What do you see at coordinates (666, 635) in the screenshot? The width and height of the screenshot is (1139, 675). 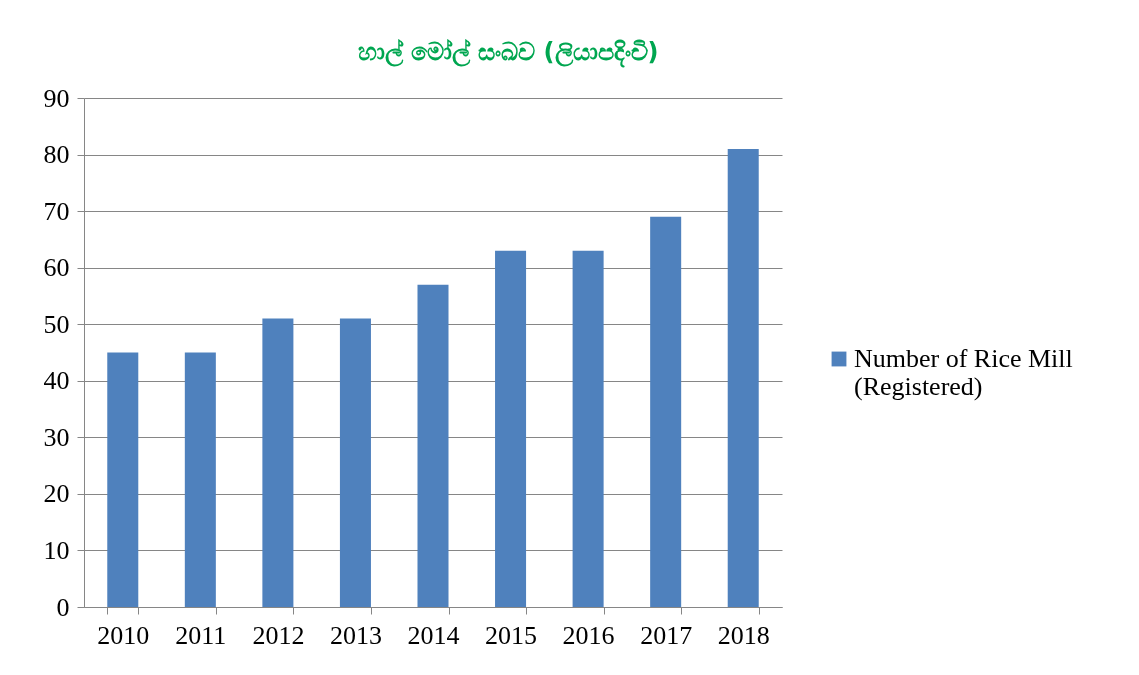 I see `x-tick-label: 2017` at bounding box center [666, 635].